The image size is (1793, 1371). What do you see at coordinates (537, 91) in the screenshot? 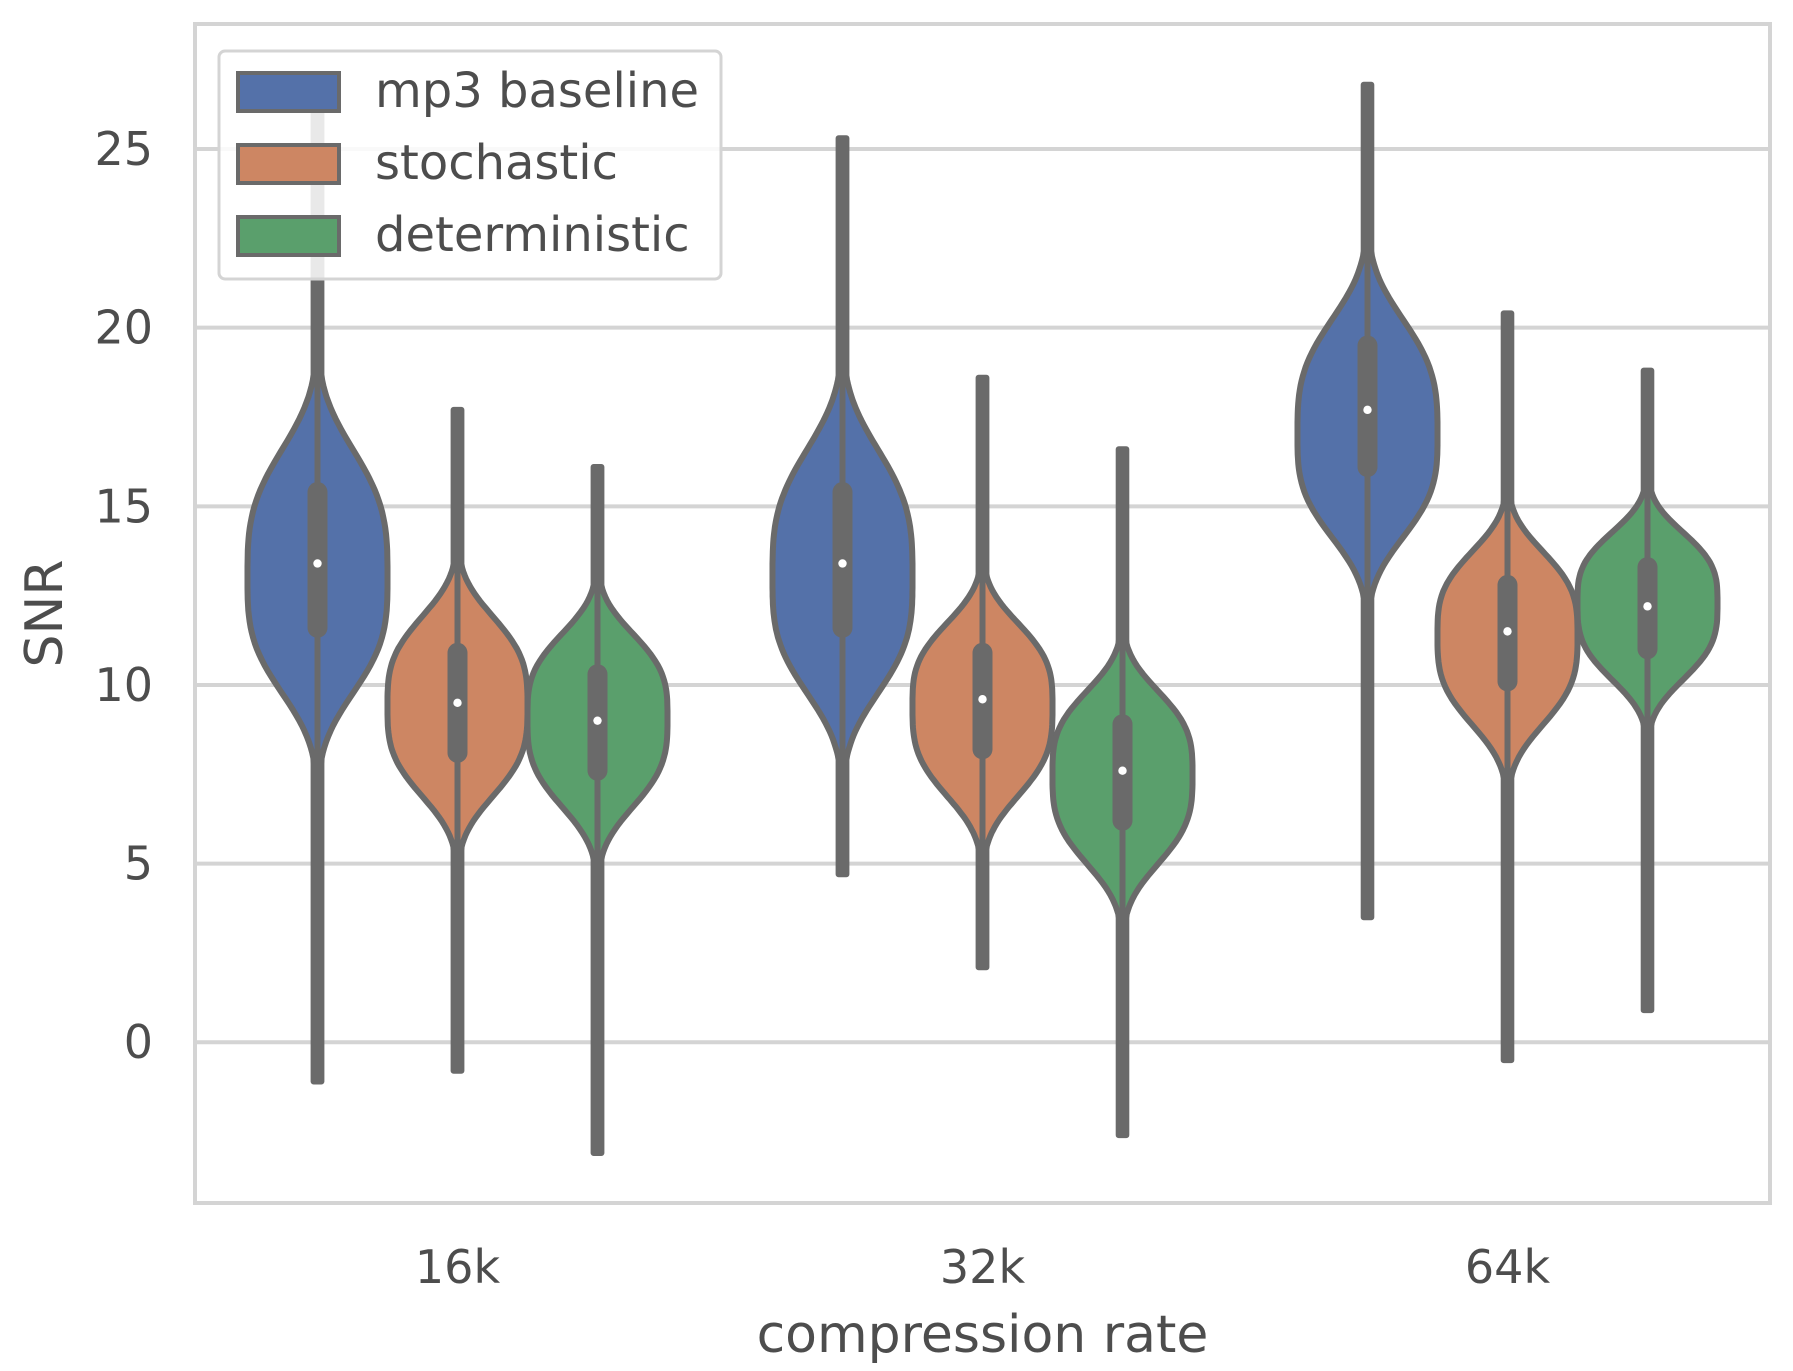
I see `legend-label: mp3 baseline` at bounding box center [537, 91].